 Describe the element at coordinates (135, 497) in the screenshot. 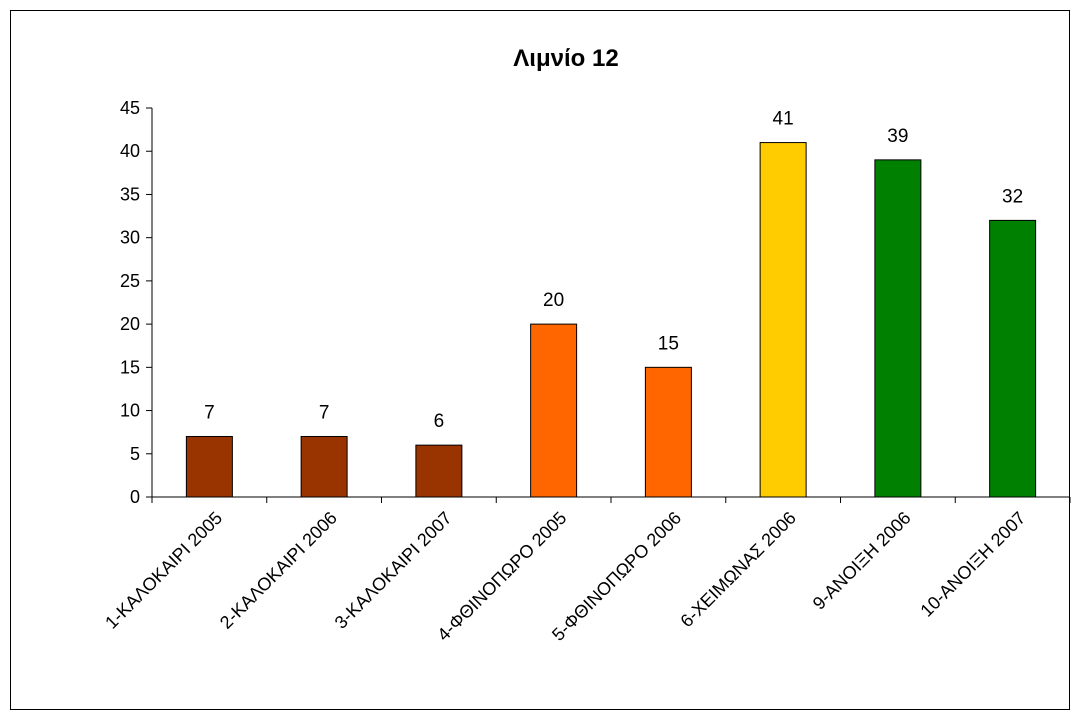

I see `y-tick-label: 0` at that location.